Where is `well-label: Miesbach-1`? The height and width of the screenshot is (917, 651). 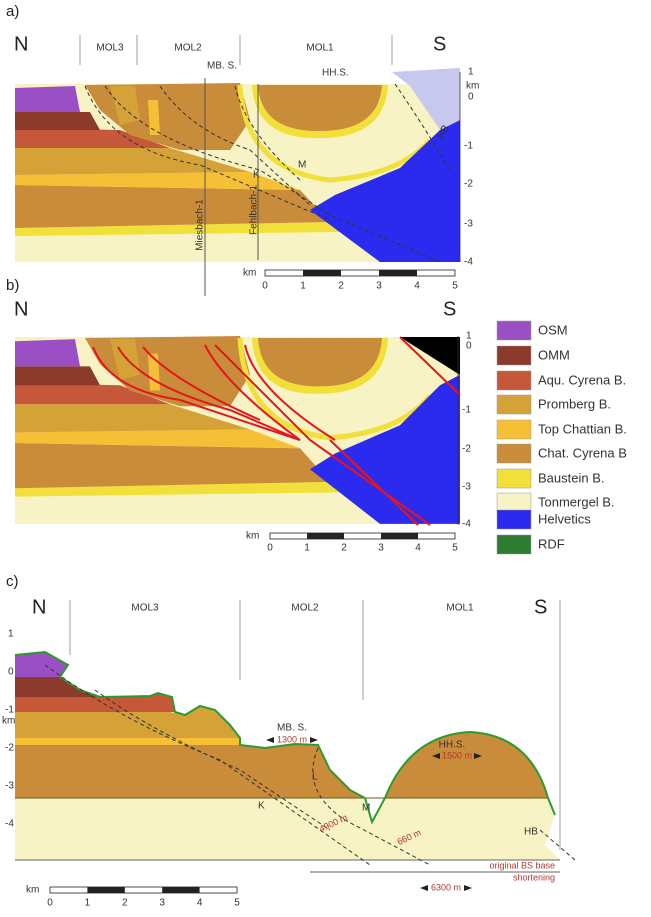
well-label: Miesbach-1 is located at coordinates (200, 225).